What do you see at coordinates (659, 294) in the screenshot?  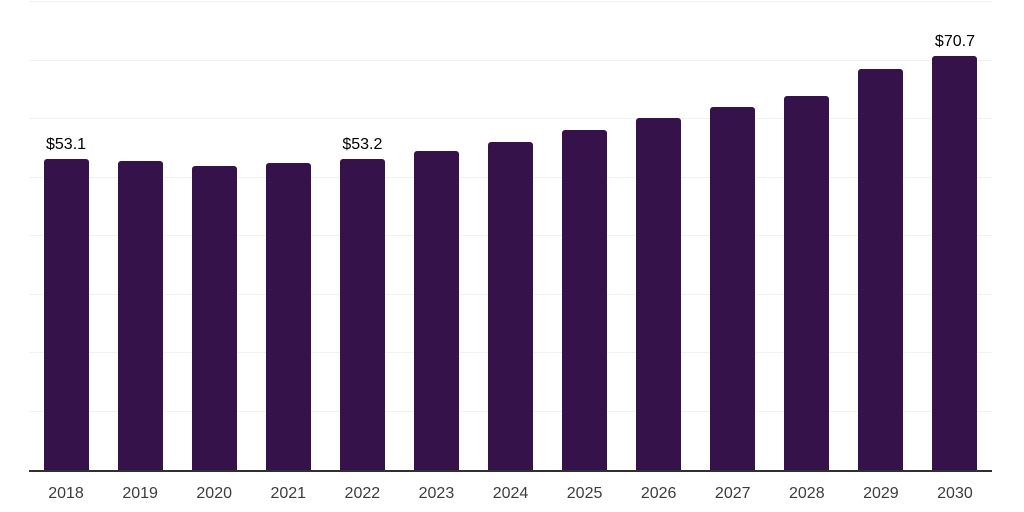 I see `bar-2026` at bounding box center [659, 294].